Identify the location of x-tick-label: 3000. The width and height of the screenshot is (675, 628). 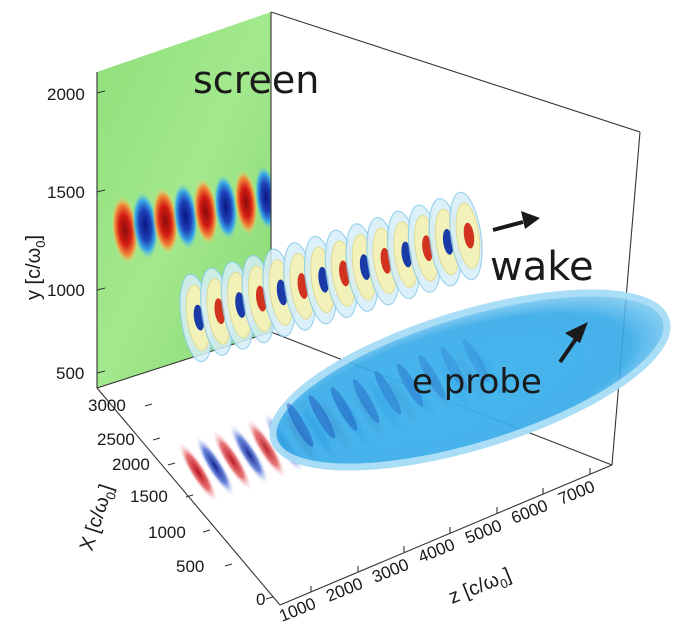
(107, 405).